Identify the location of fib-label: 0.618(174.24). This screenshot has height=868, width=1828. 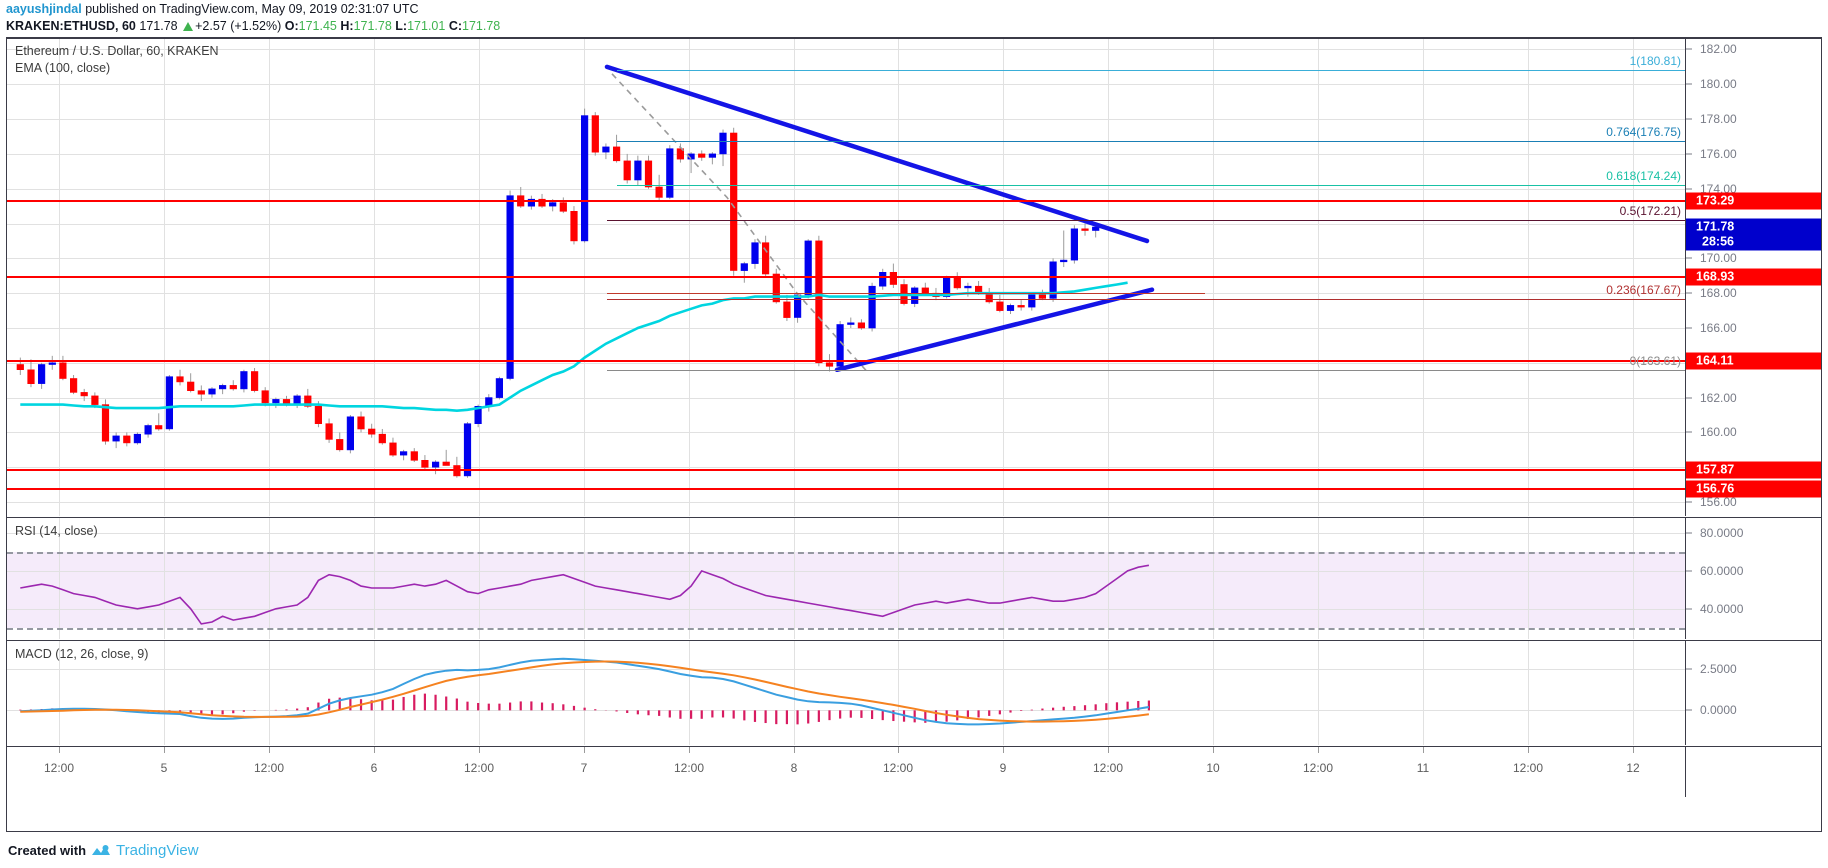
(1643, 175).